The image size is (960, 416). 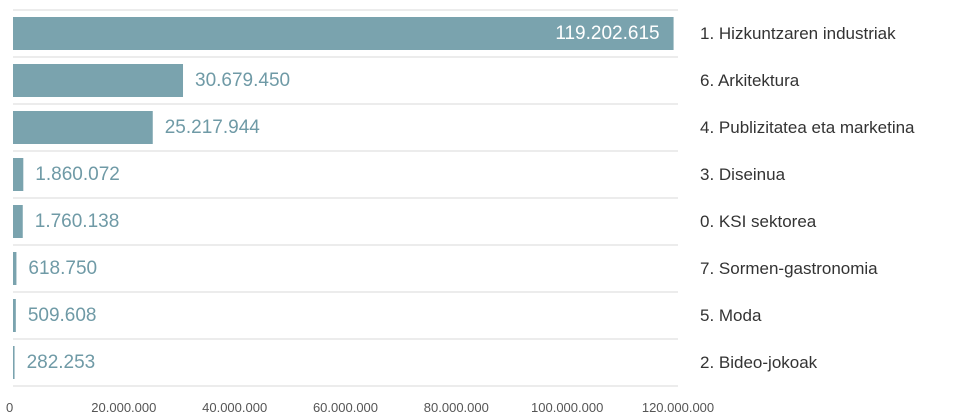 I want to click on category-label: 0. KSI sektorea, so click(x=758, y=221).